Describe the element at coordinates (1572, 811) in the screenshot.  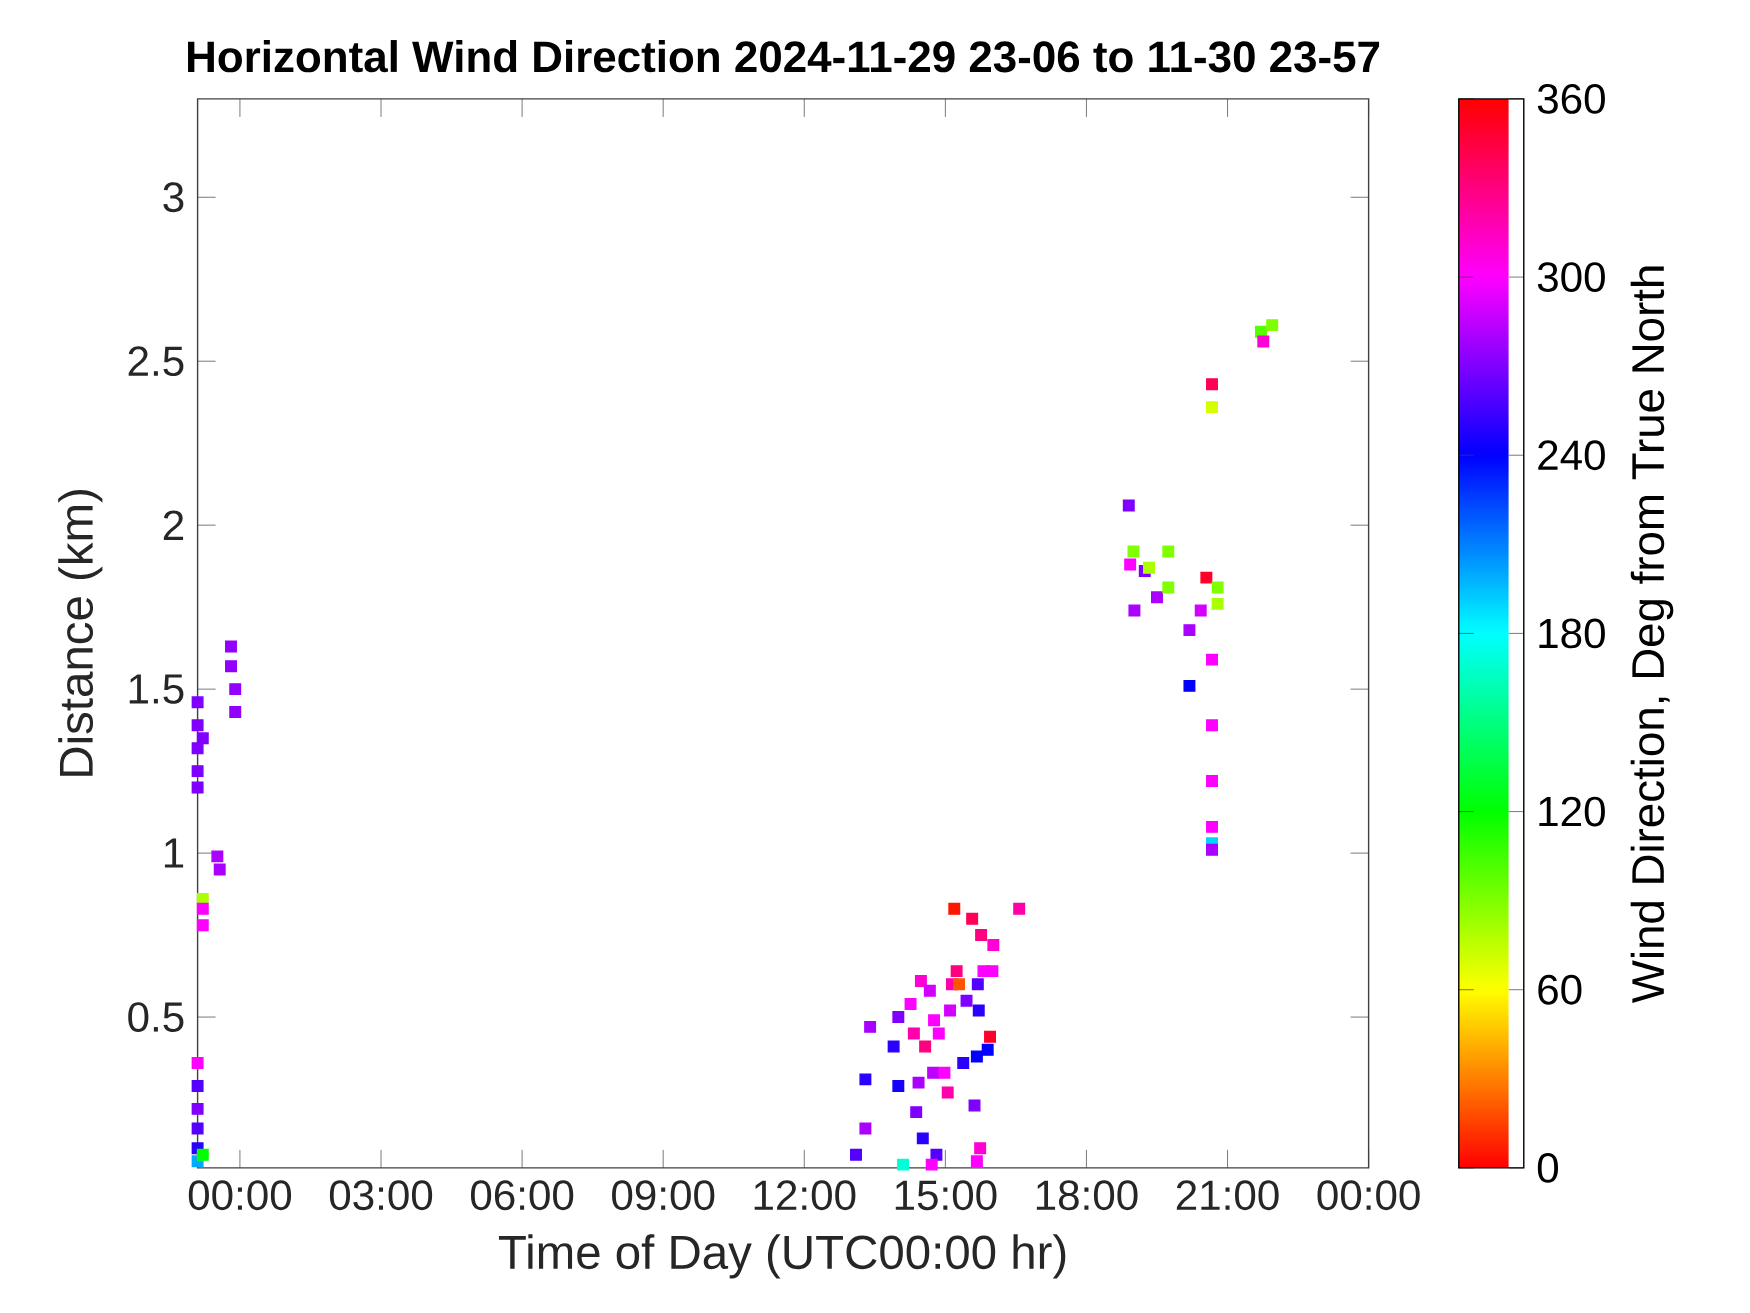
I see `color-bar-label: 120` at that location.